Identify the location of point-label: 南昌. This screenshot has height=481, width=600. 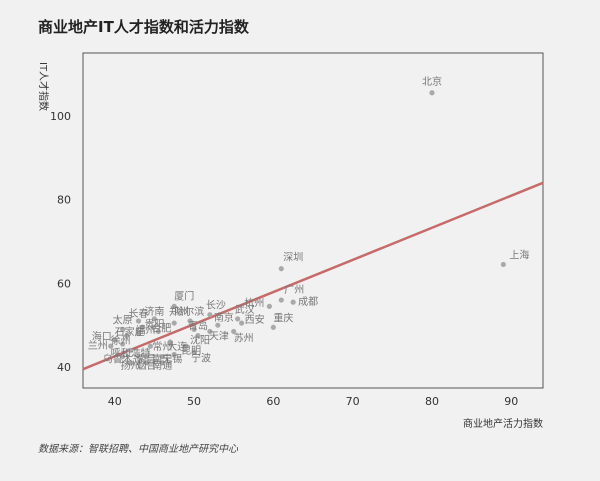
(146, 359).